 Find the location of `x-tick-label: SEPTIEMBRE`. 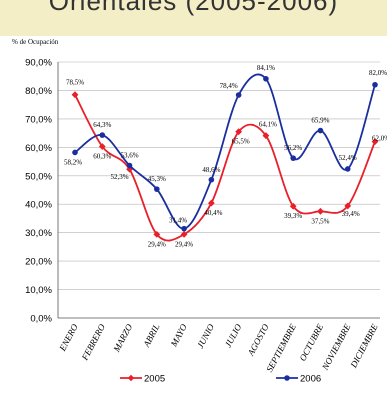

x-tick-label: SEPTIEMBRE is located at coordinates (281, 348).